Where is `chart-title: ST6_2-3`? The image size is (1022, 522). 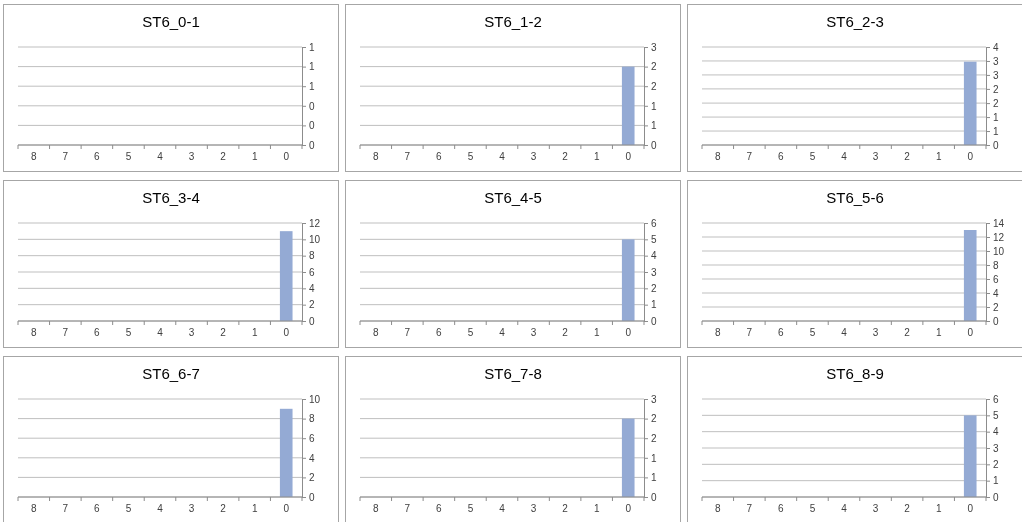 chart-title: ST6_2-3 is located at coordinates (855, 21).